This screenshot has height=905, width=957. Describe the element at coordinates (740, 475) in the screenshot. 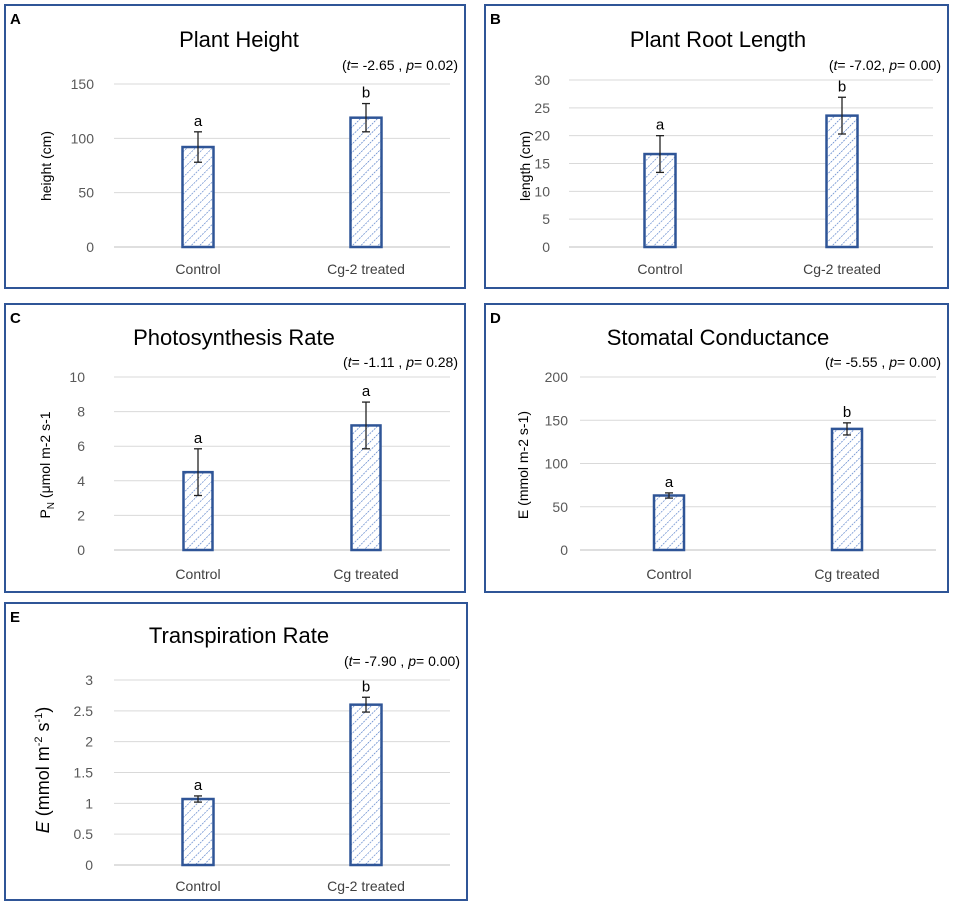

I see `plot-area: 0 50 100 150 200 a Control b Cg treated` at that location.